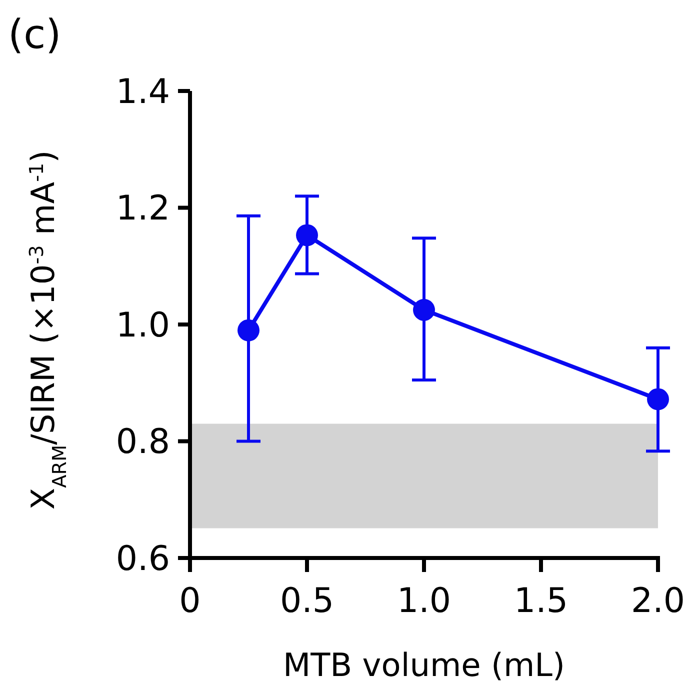  Describe the element at coordinates (541, 601) in the screenshot. I see `x-tick-label: 1.5` at that location.